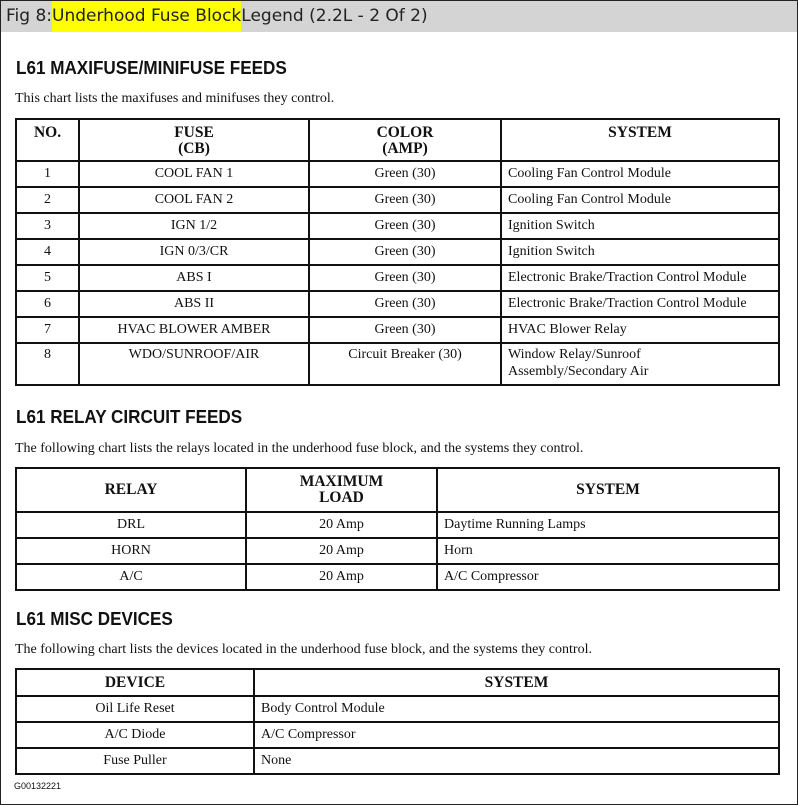 The width and height of the screenshot is (798, 805). I want to click on table-row: 3 IGN 1/2 Green (30) Ignition Switch, so click(397, 226).